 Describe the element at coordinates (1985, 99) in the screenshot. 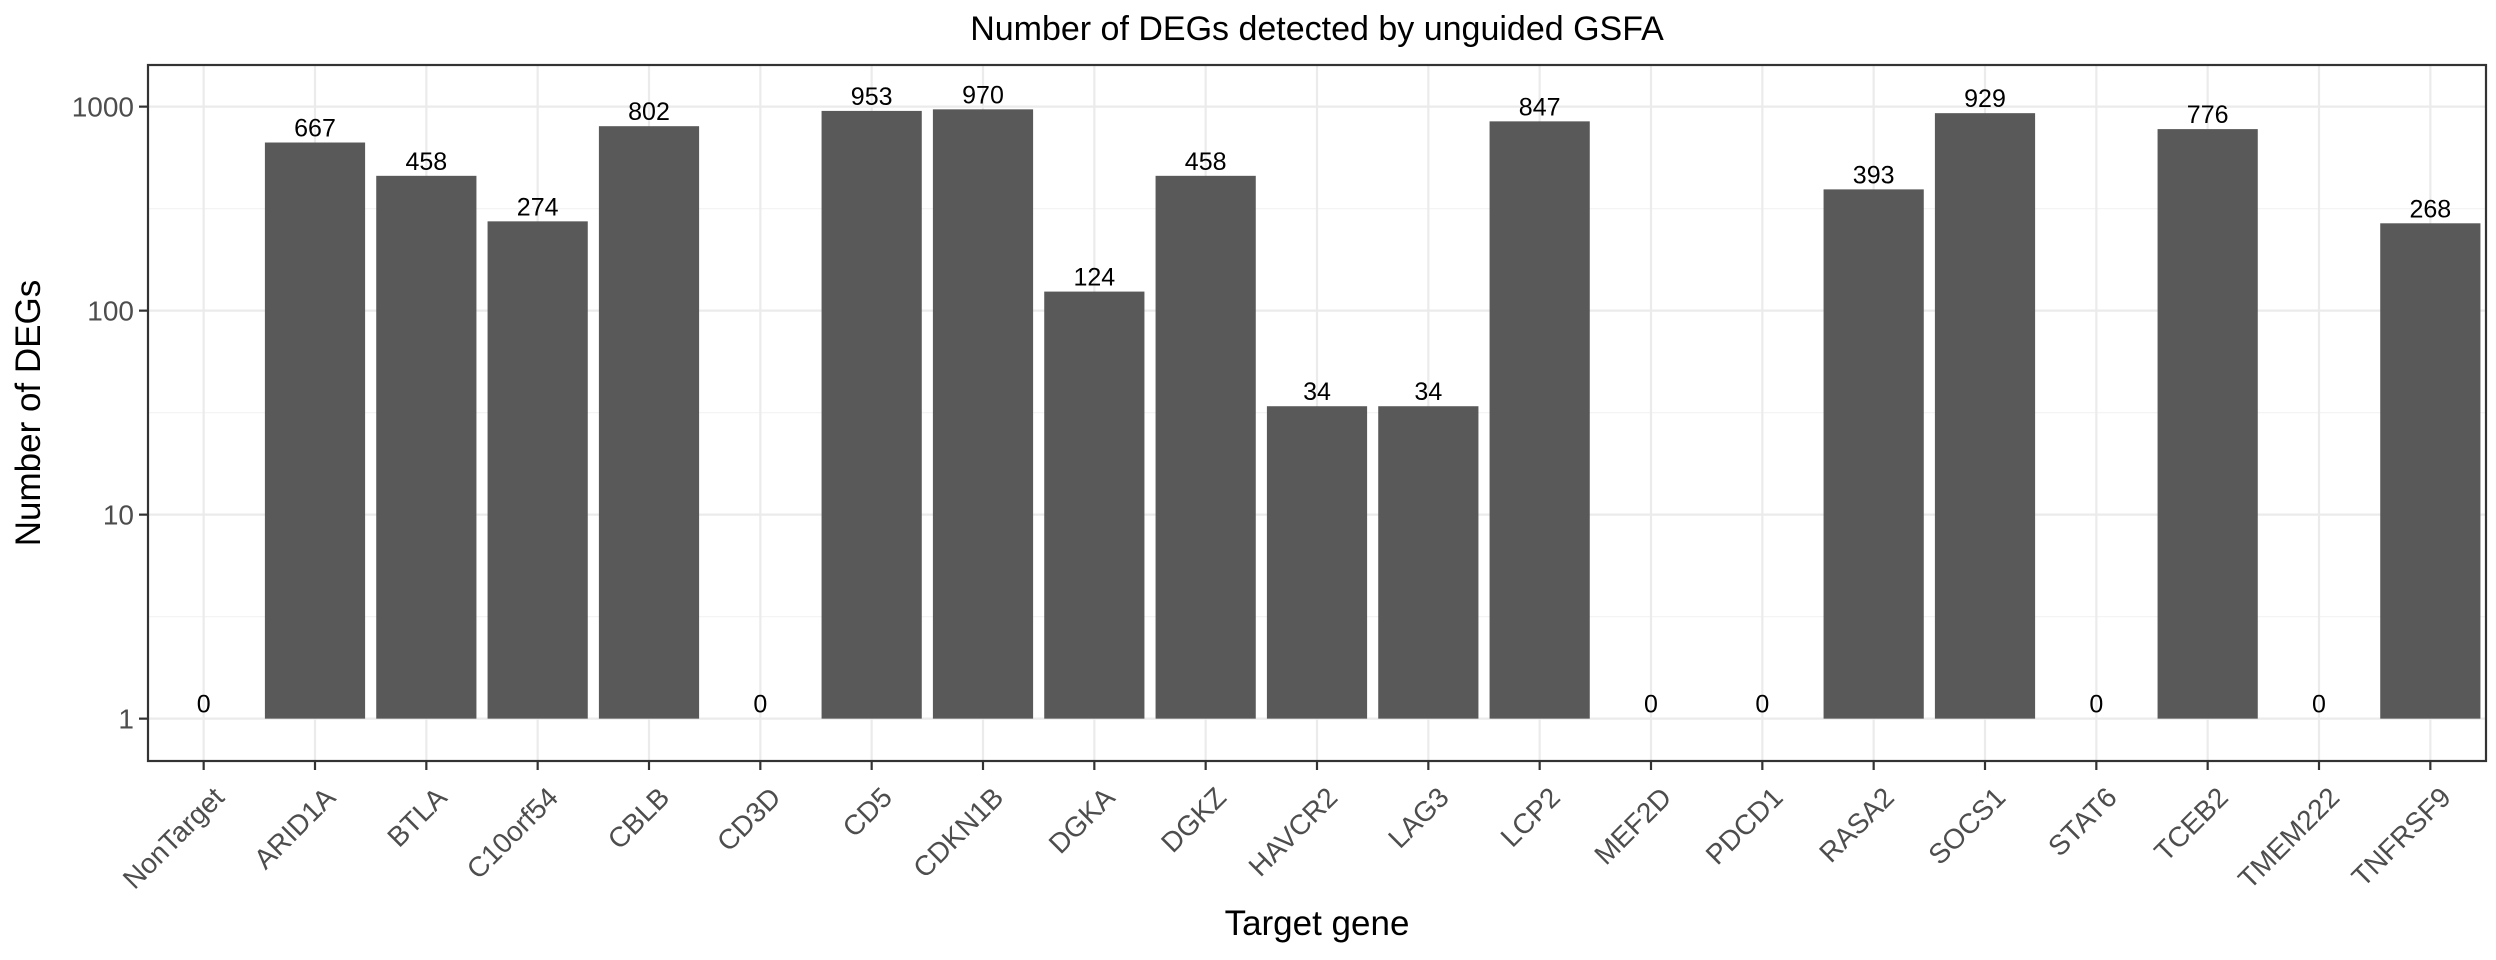

I see `data-label-socs1: 929` at that location.